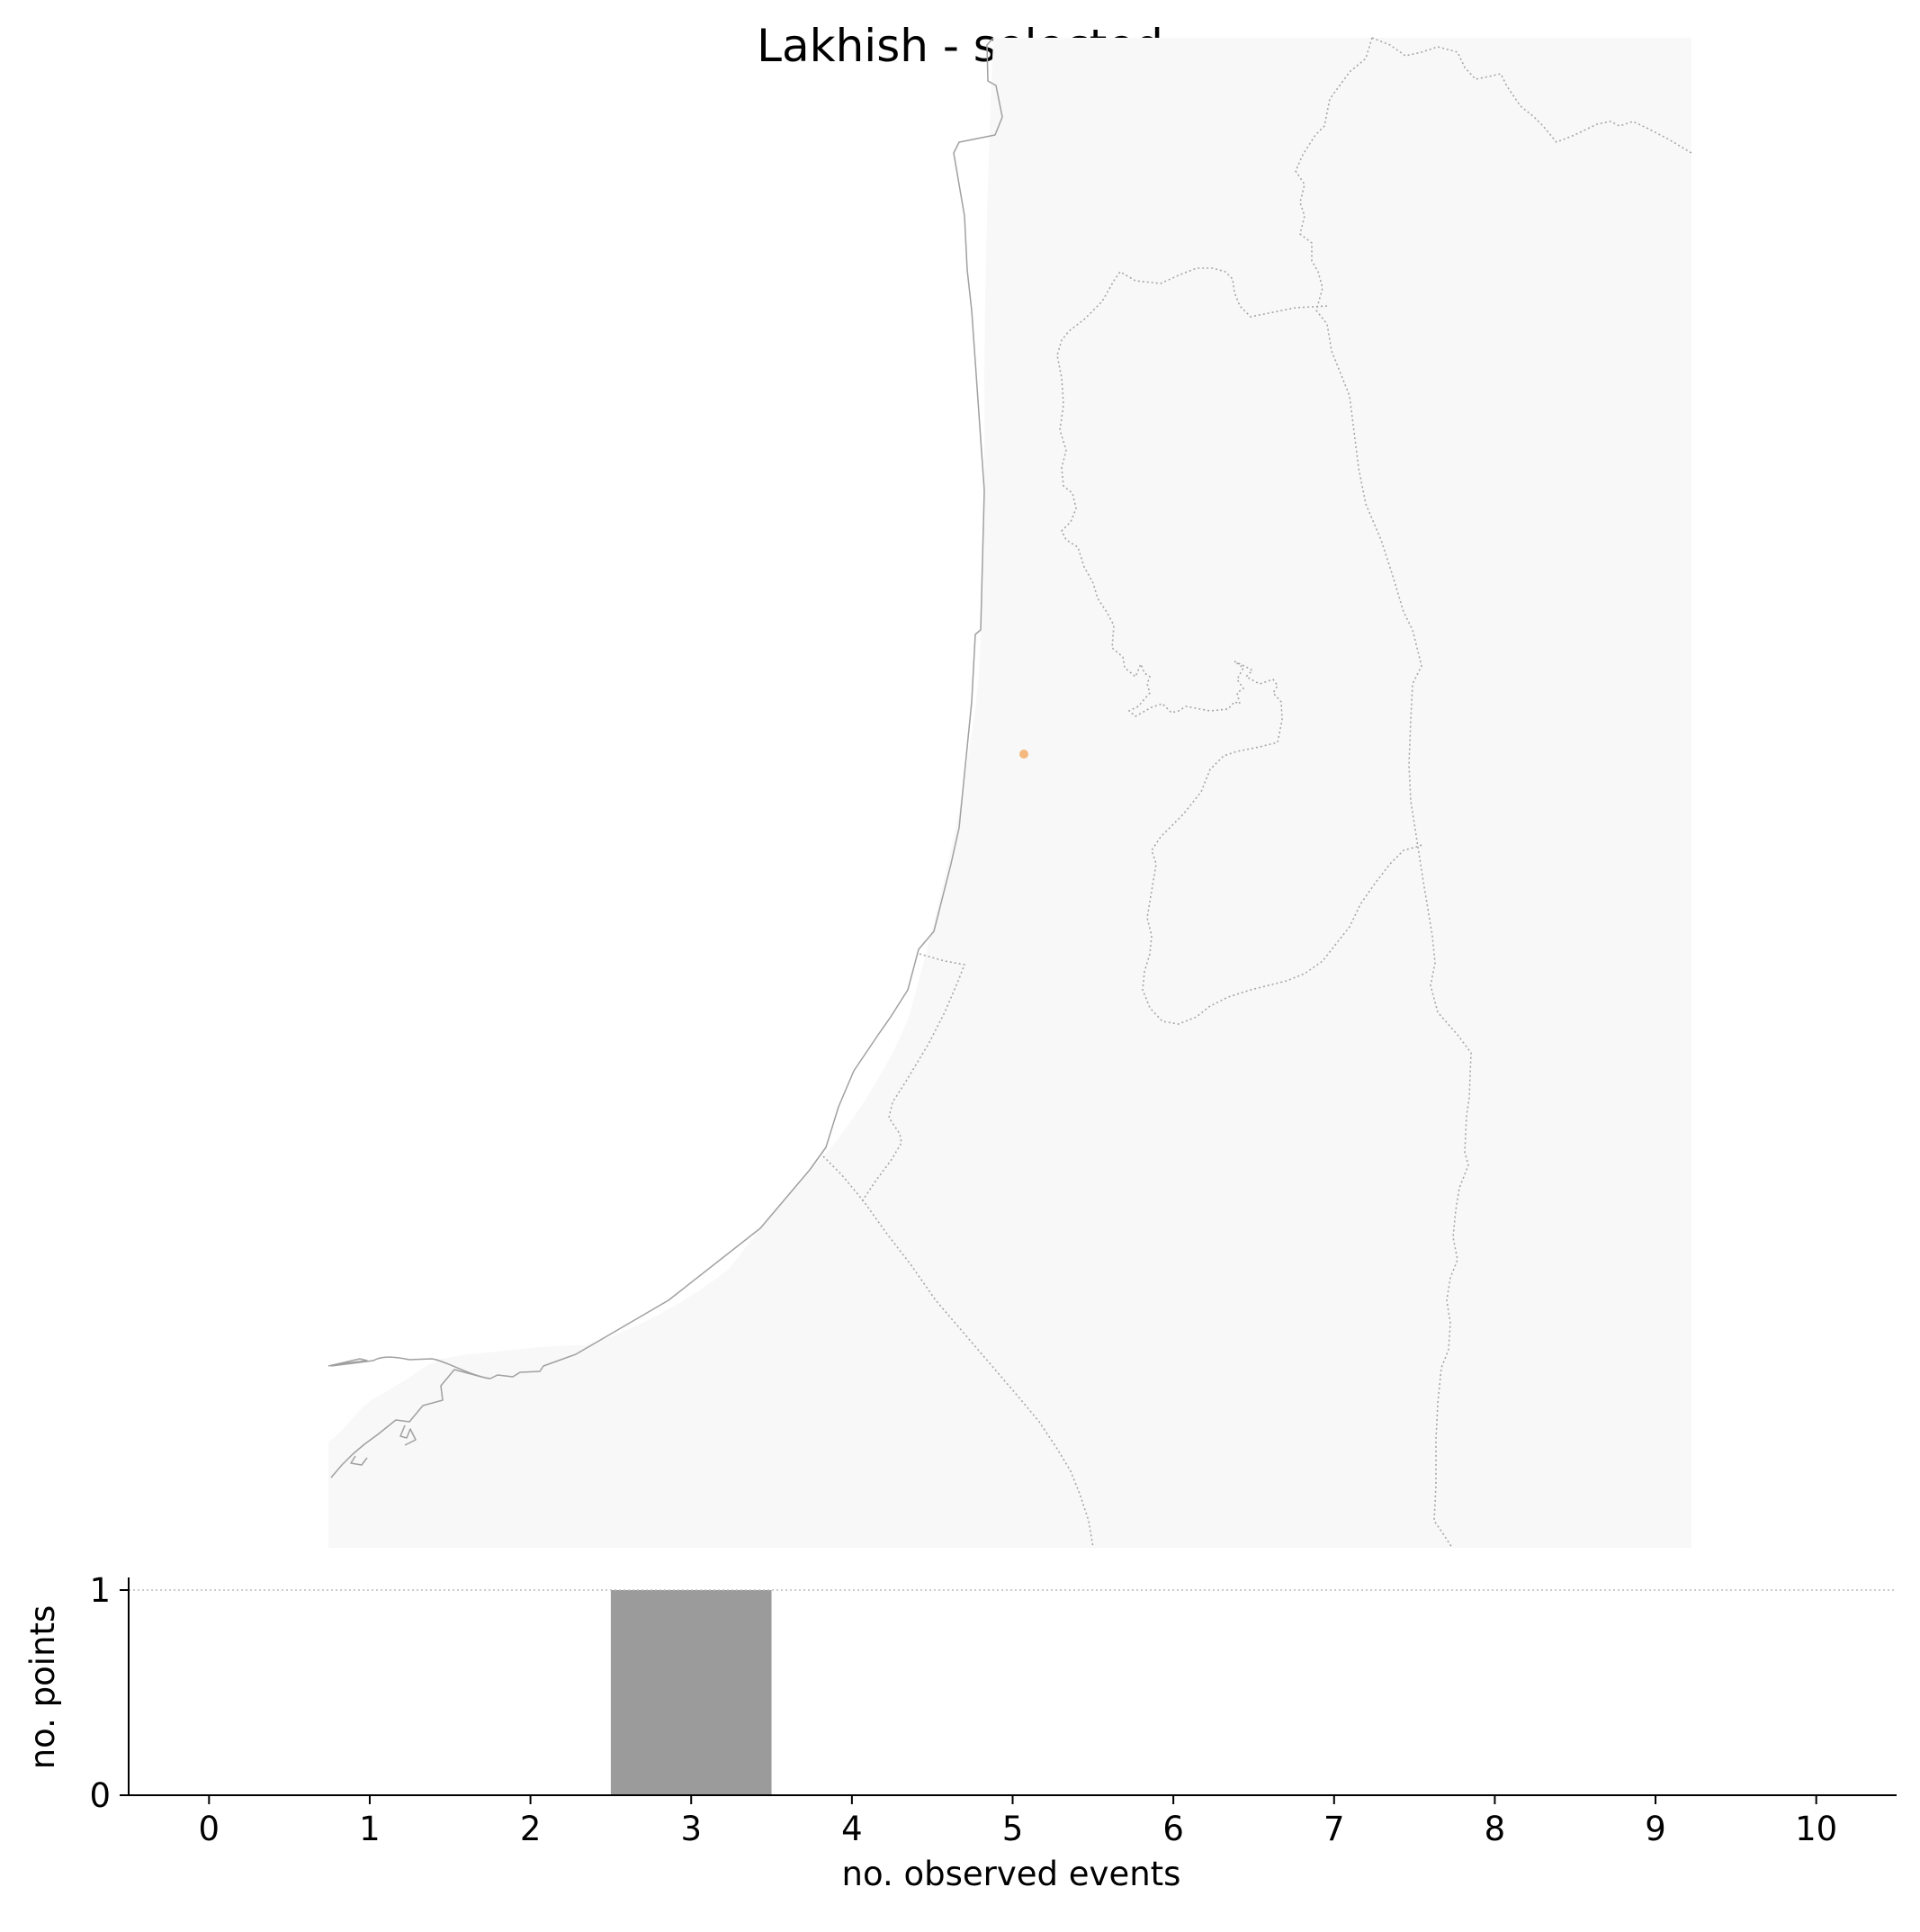 Image resolution: width=1920 pixels, height=1932 pixels. What do you see at coordinates (1655, 1829) in the screenshot?
I see `x-tick-label-9: 9` at bounding box center [1655, 1829].